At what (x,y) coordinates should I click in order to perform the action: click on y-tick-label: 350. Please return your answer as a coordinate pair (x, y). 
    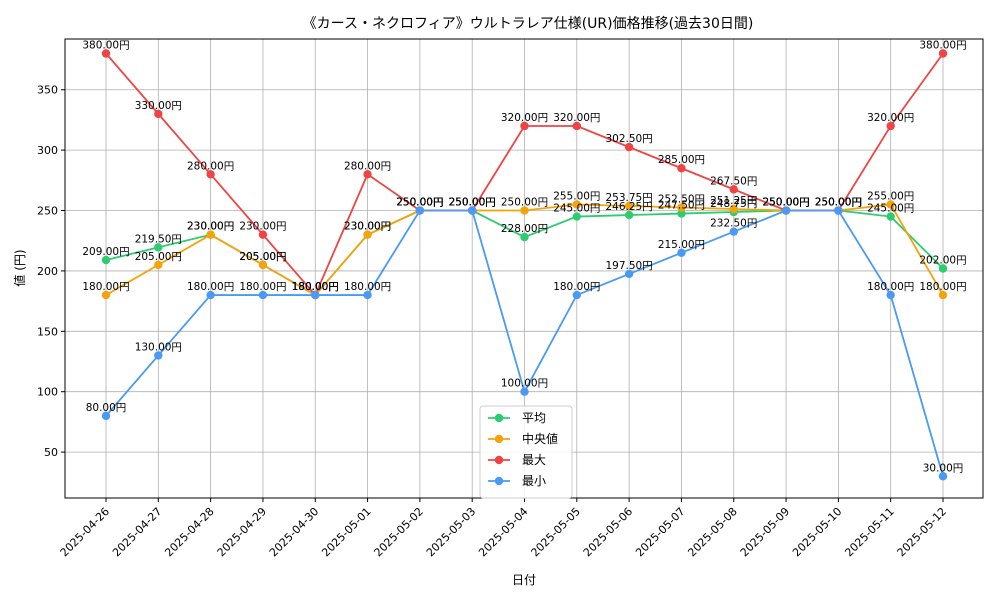
    Looking at the image, I should click on (47, 90).